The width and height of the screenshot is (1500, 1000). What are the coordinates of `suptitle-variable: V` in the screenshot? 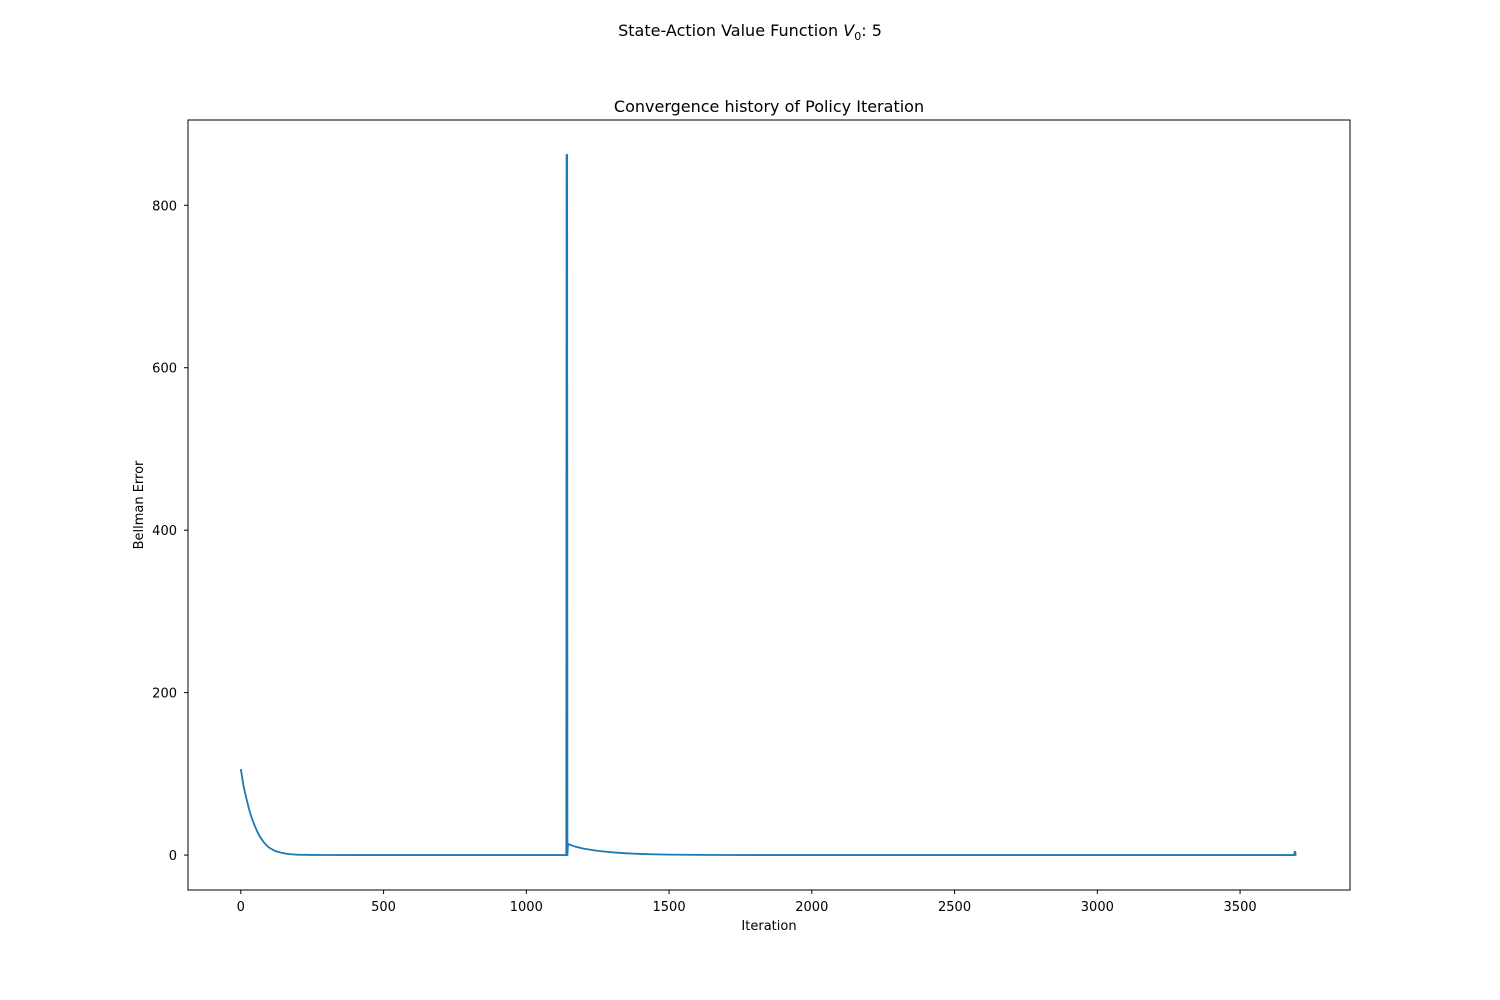 It's located at (849, 30).